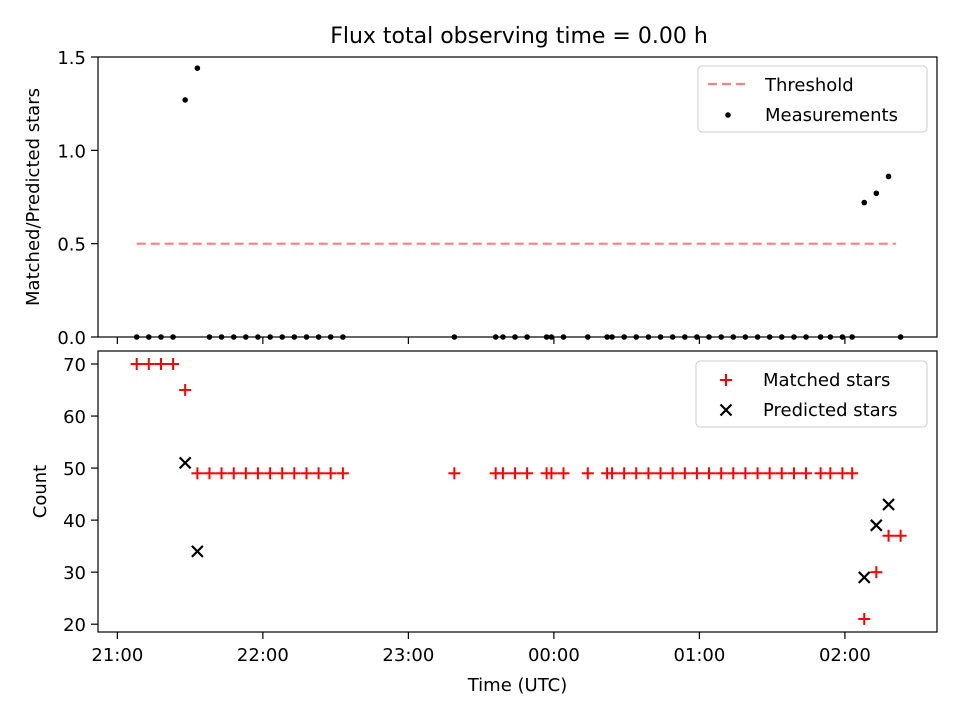 Image resolution: width=960 pixels, height=720 pixels. I want to click on legend: Threshold Measurements, so click(812, 99).